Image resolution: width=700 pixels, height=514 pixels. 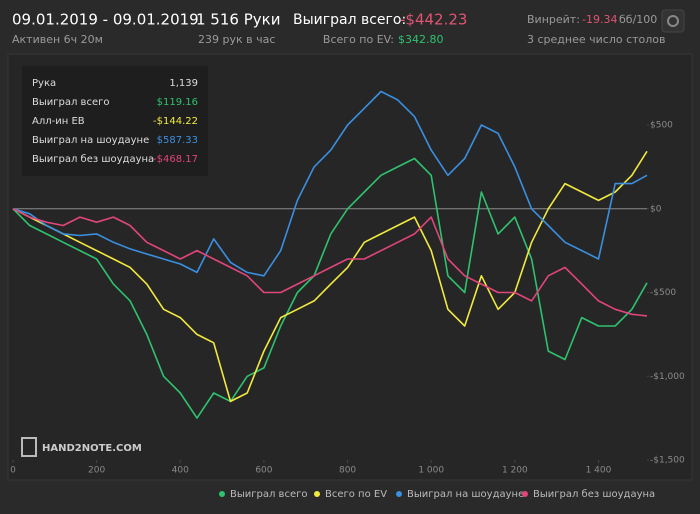 What do you see at coordinates (57, 39) in the screenshot?
I see `active-time: Активен 6ч 20м` at bounding box center [57, 39].